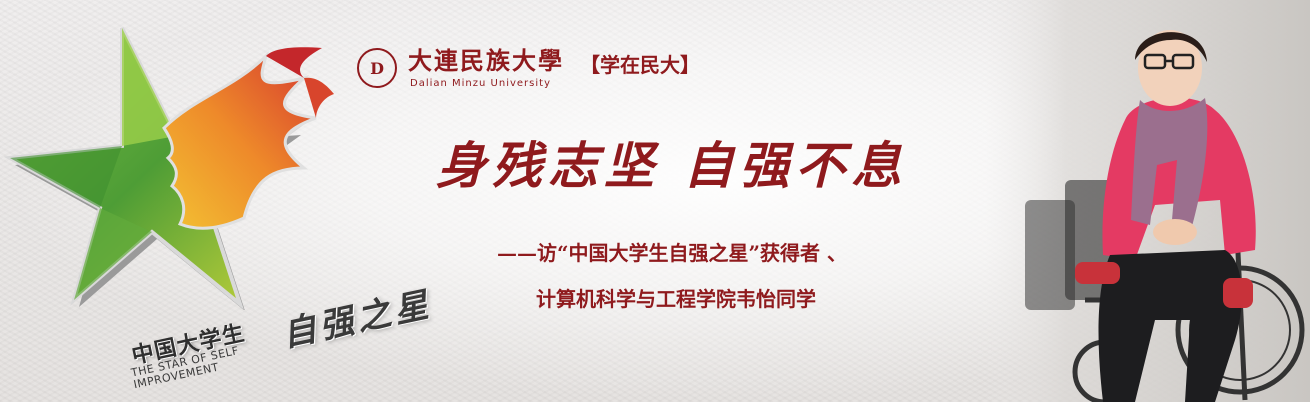 The image size is (1310, 402). Describe the element at coordinates (1171, 47) in the screenshot. I see `hair` at that location.